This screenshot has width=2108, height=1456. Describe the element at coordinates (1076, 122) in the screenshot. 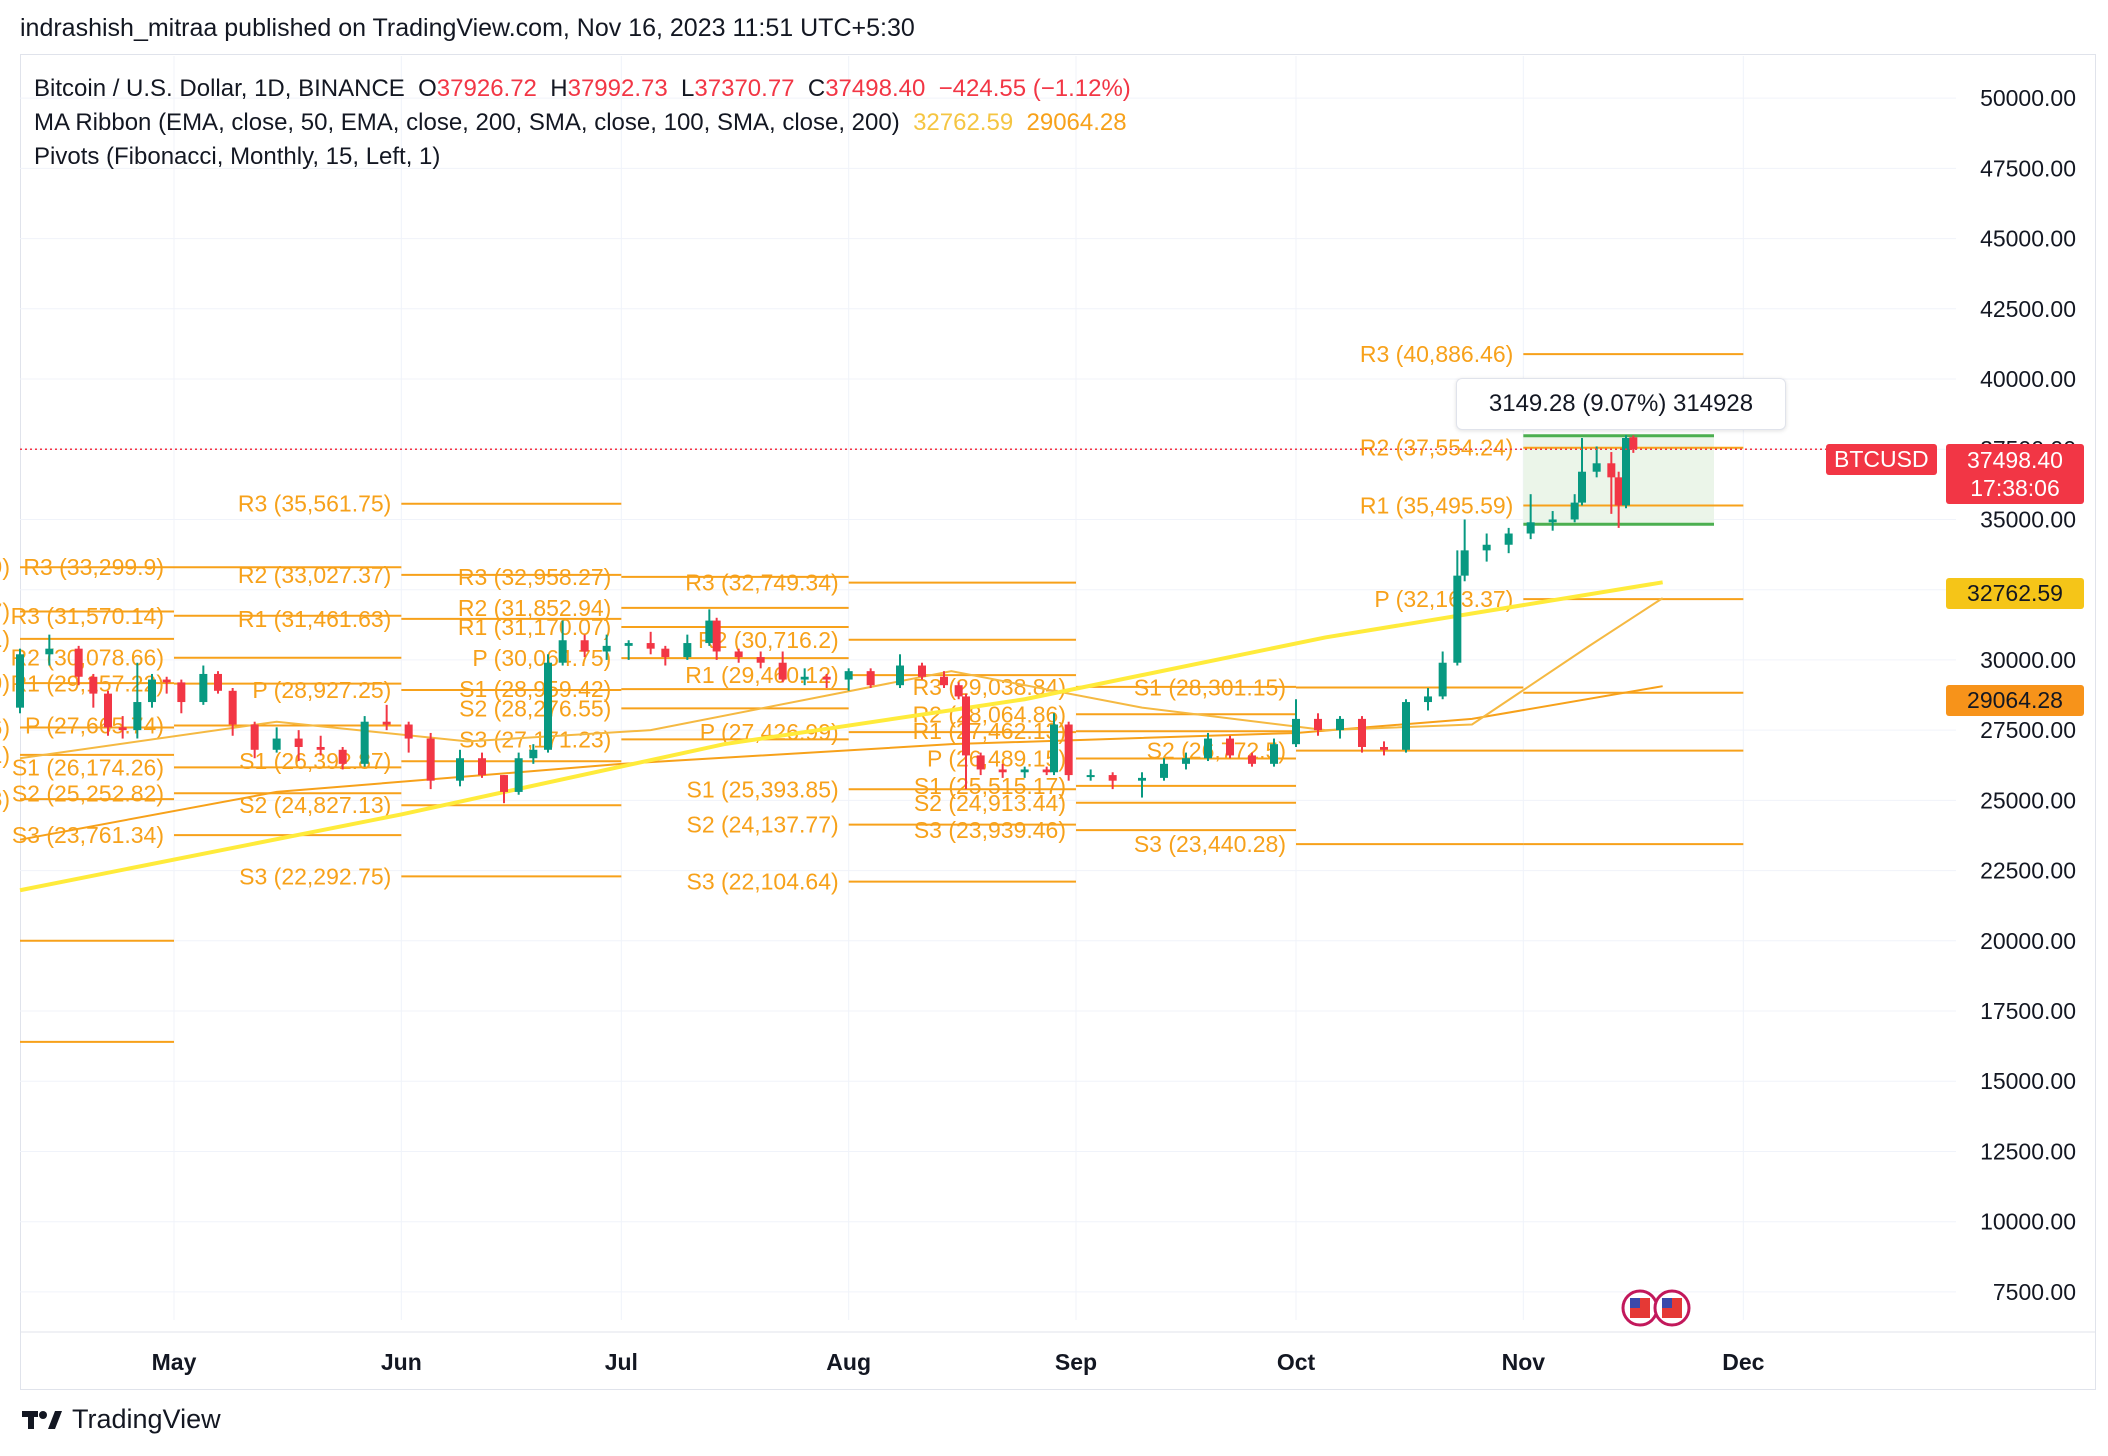

I see `legend-ma-val2: 29064.28` at that location.